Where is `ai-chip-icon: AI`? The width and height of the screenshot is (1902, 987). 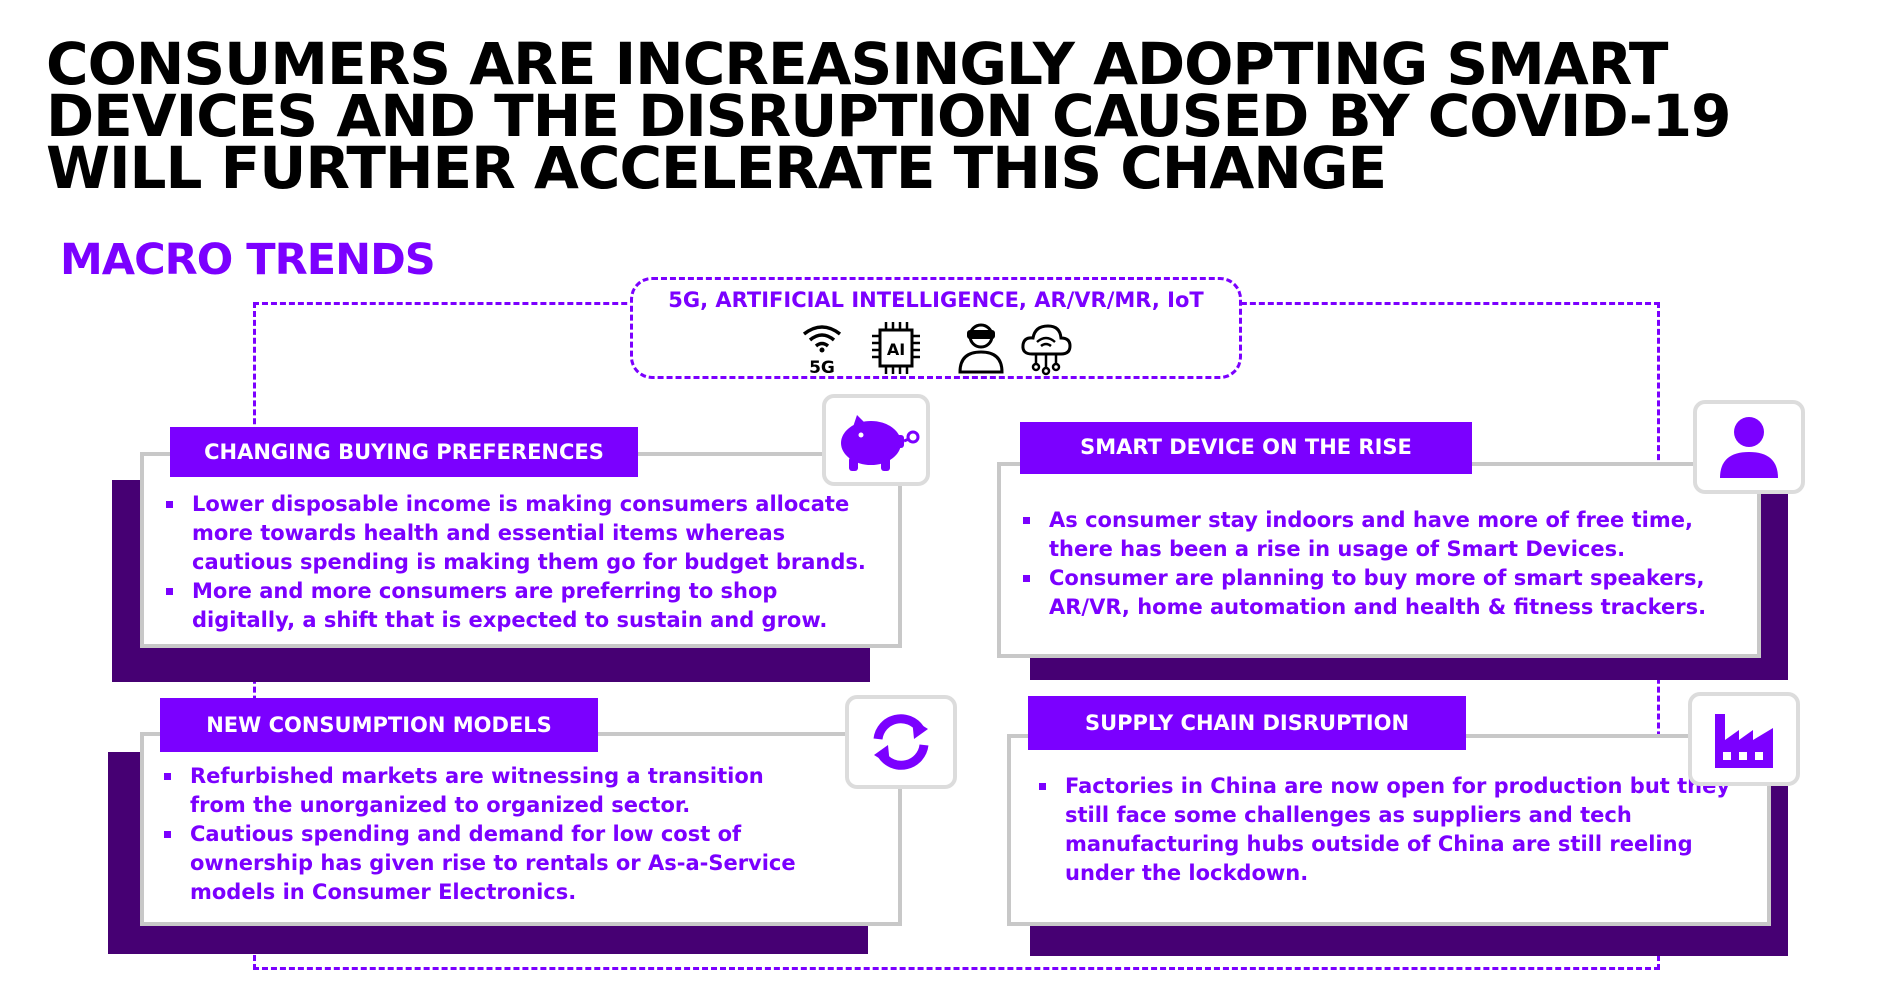 ai-chip-icon: AI is located at coordinates (896, 348).